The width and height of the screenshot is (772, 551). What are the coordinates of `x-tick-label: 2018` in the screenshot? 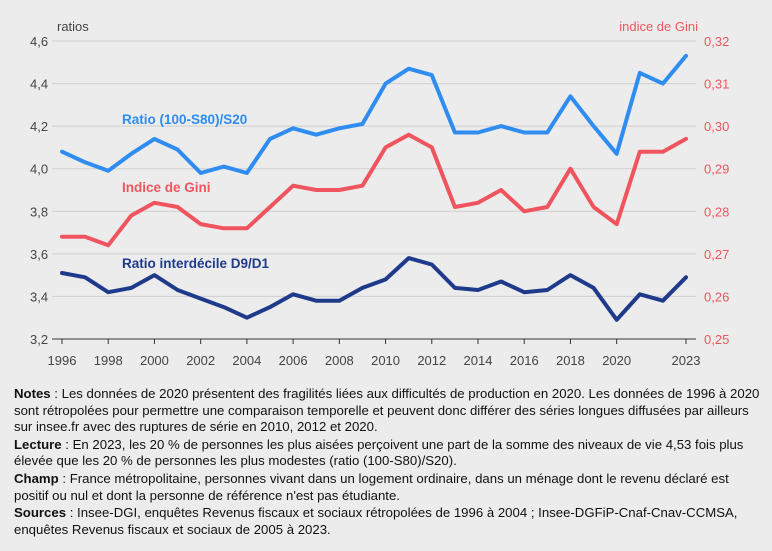 It's located at (570, 360).